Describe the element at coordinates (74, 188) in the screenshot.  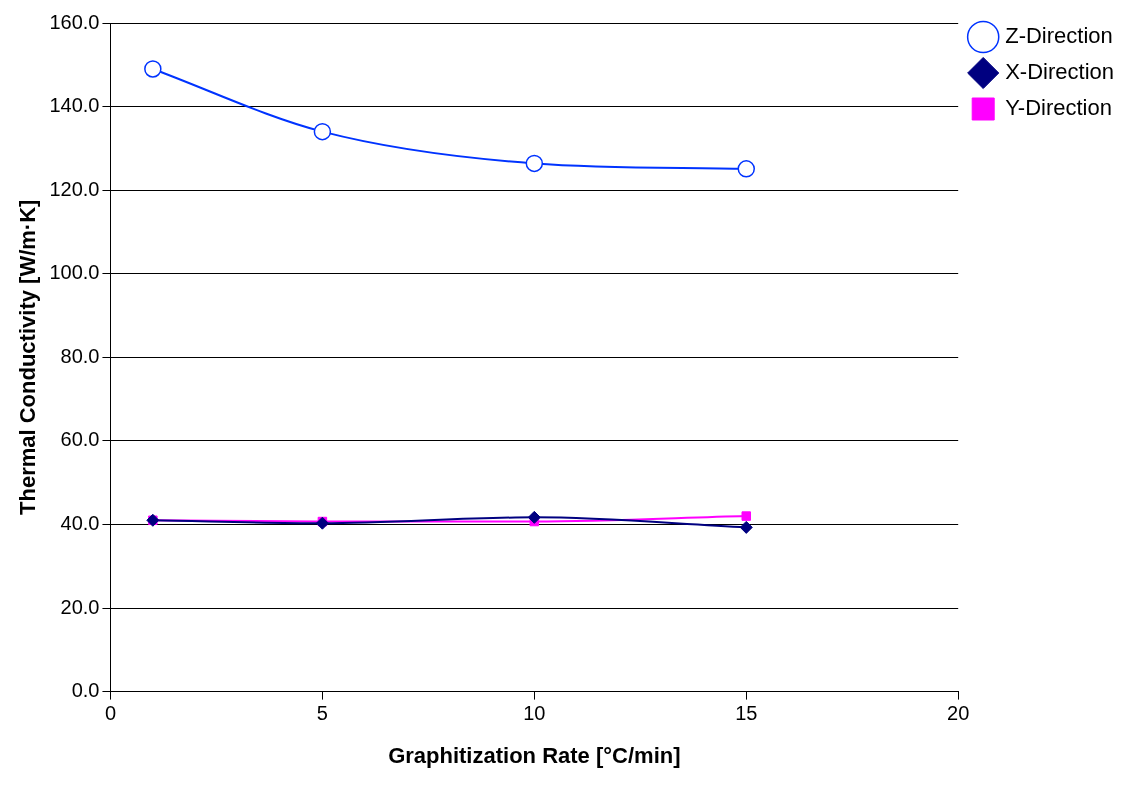
I see `y-tick-label: 120.0` at that location.